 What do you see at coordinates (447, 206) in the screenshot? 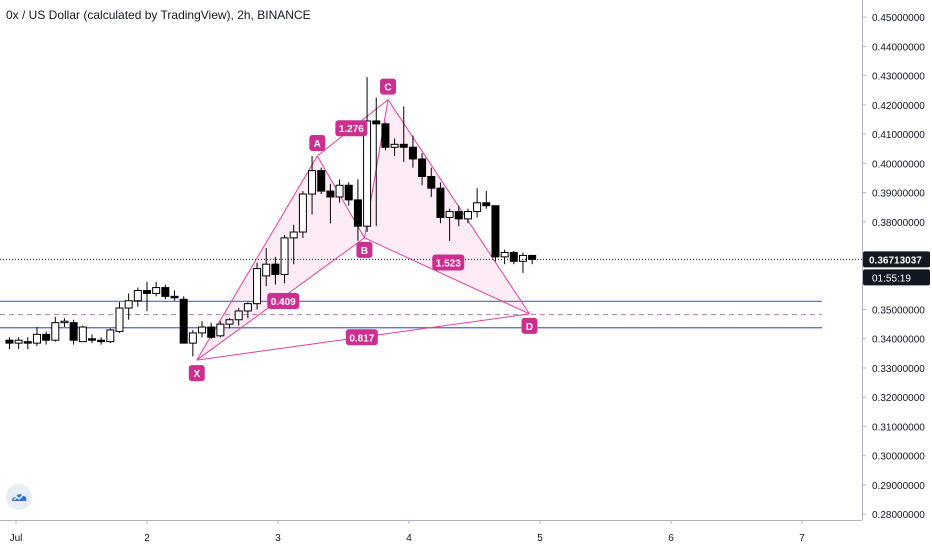
I see `pattern-triangle` at bounding box center [447, 206].